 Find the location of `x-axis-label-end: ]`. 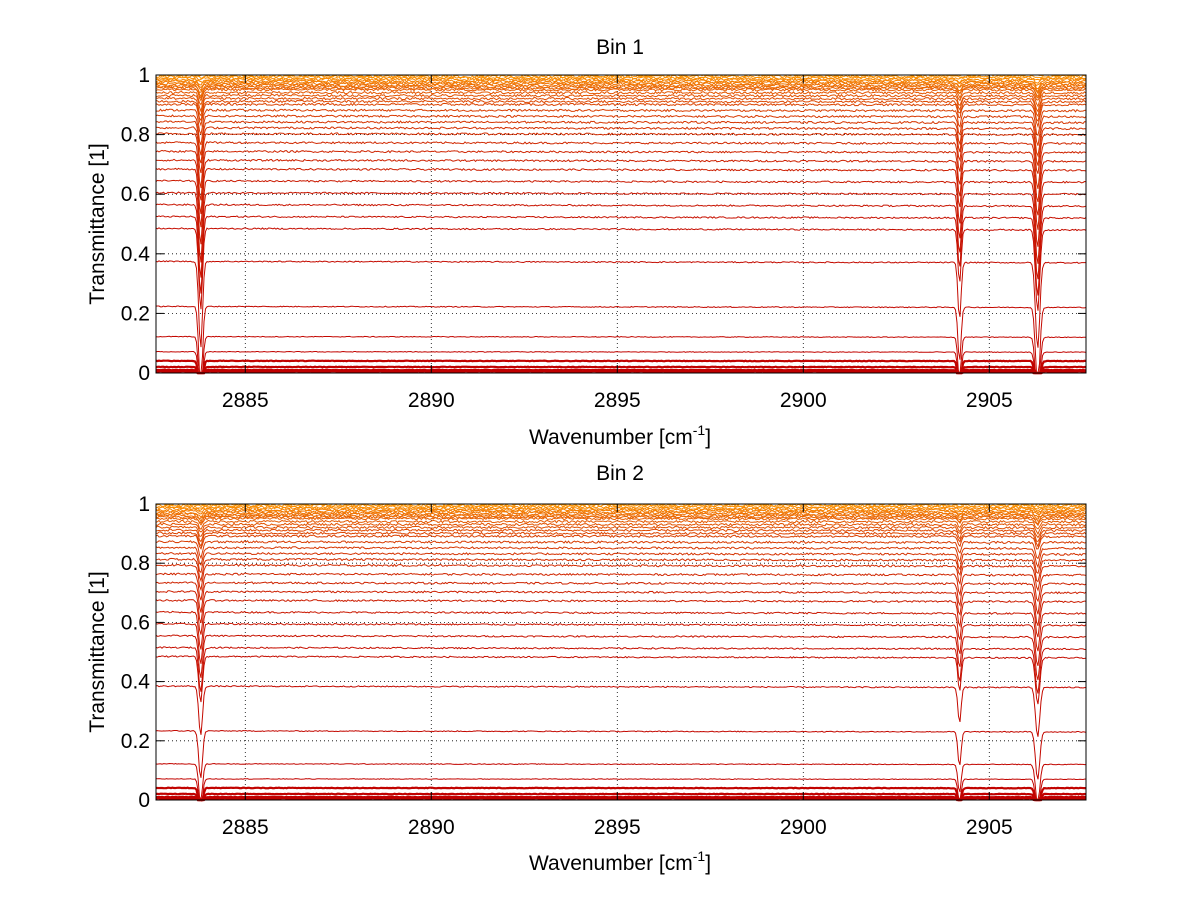

x-axis-label-end: ] is located at coordinates (708, 863).